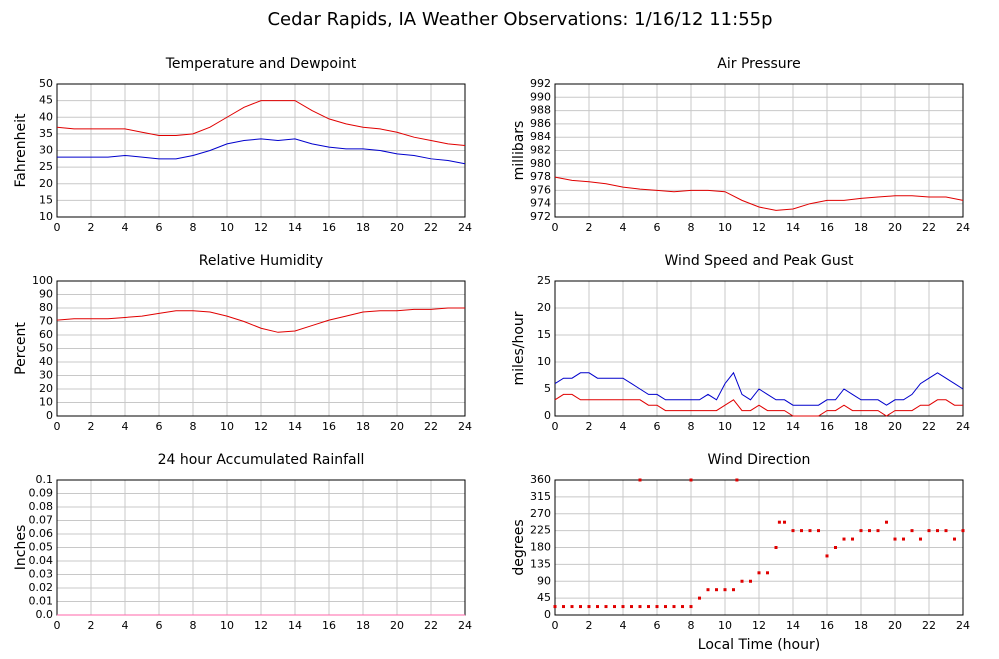 The image size is (999, 659). What do you see at coordinates (42, 280) in the screenshot?
I see `y-tick-label: 100` at bounding box center [42, 280].